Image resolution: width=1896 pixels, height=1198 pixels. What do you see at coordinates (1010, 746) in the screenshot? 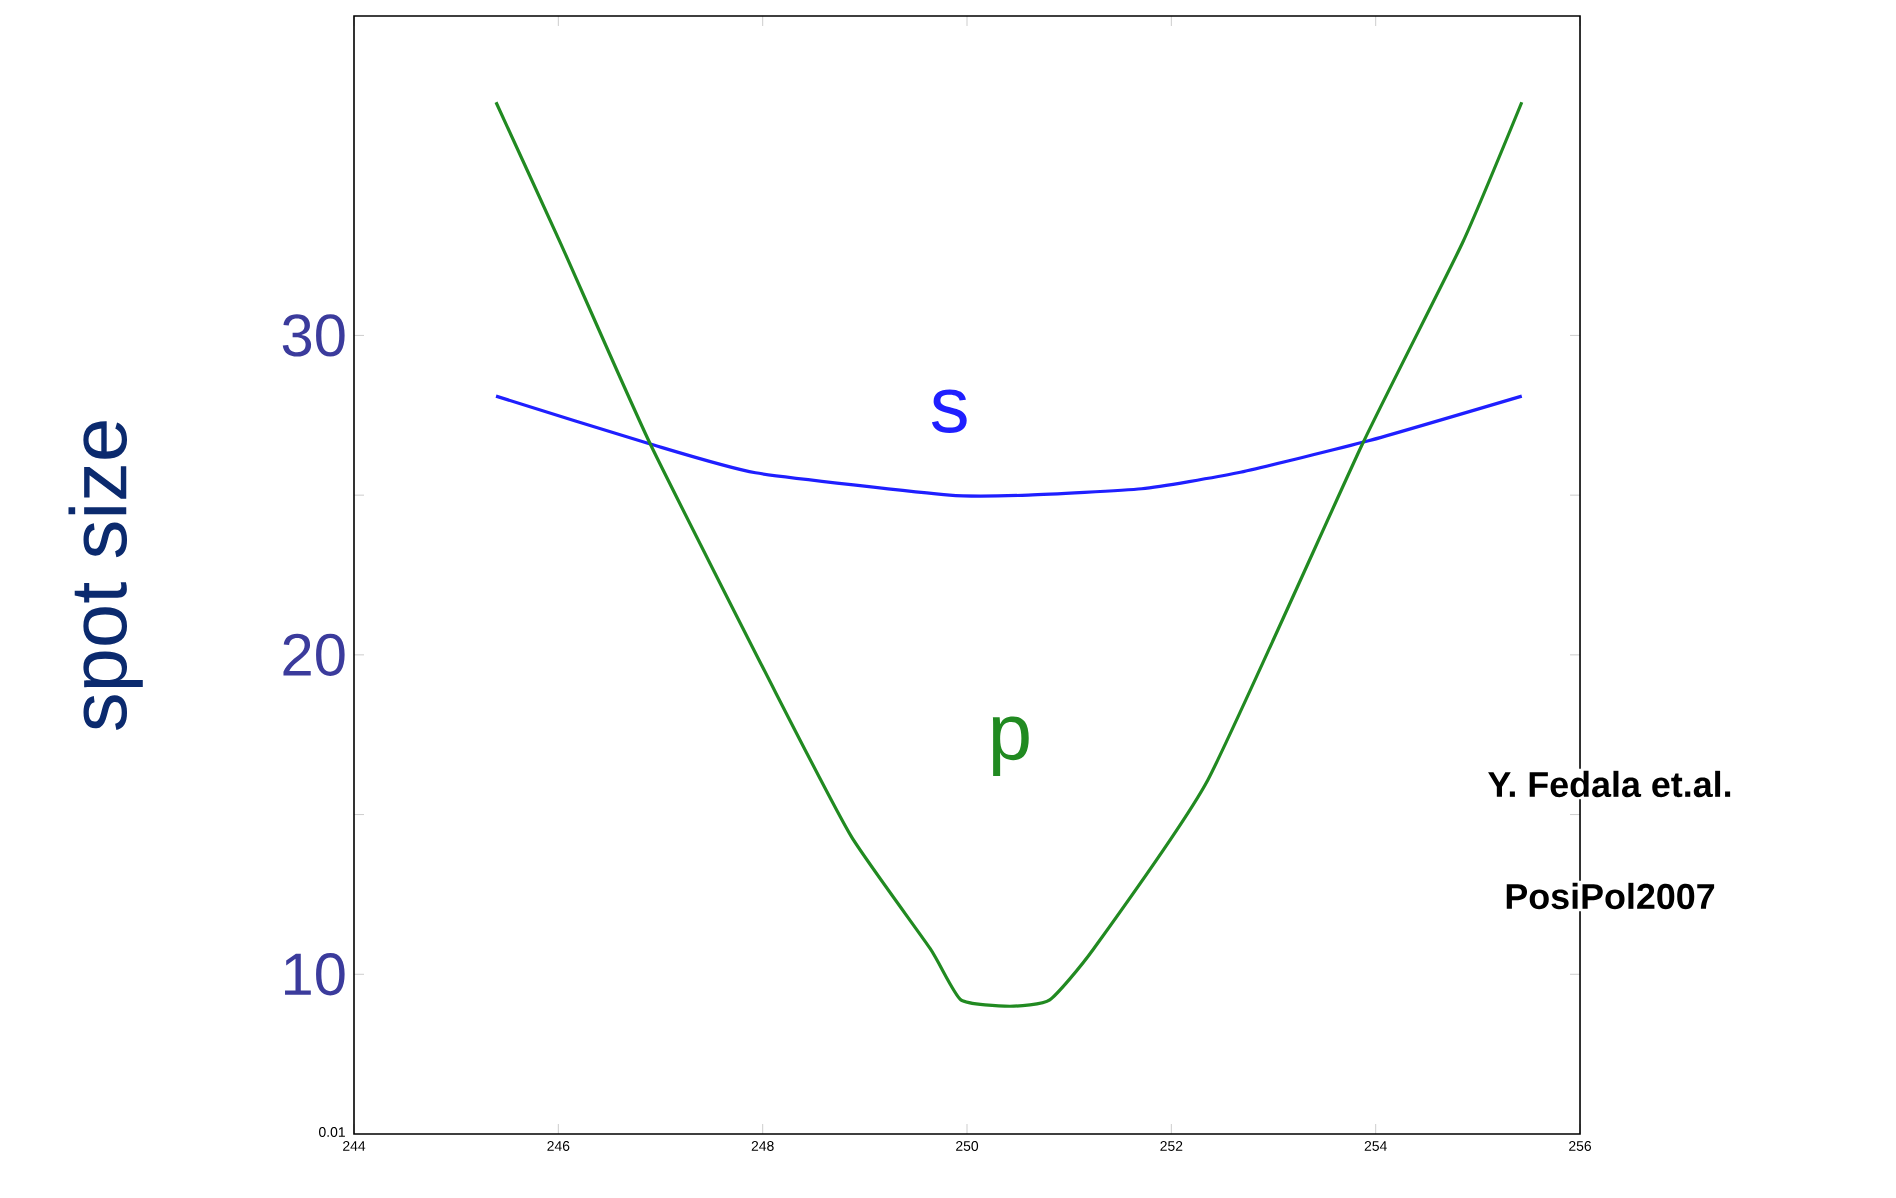
I see `series-label: p` at bounding box center [1010, 746].